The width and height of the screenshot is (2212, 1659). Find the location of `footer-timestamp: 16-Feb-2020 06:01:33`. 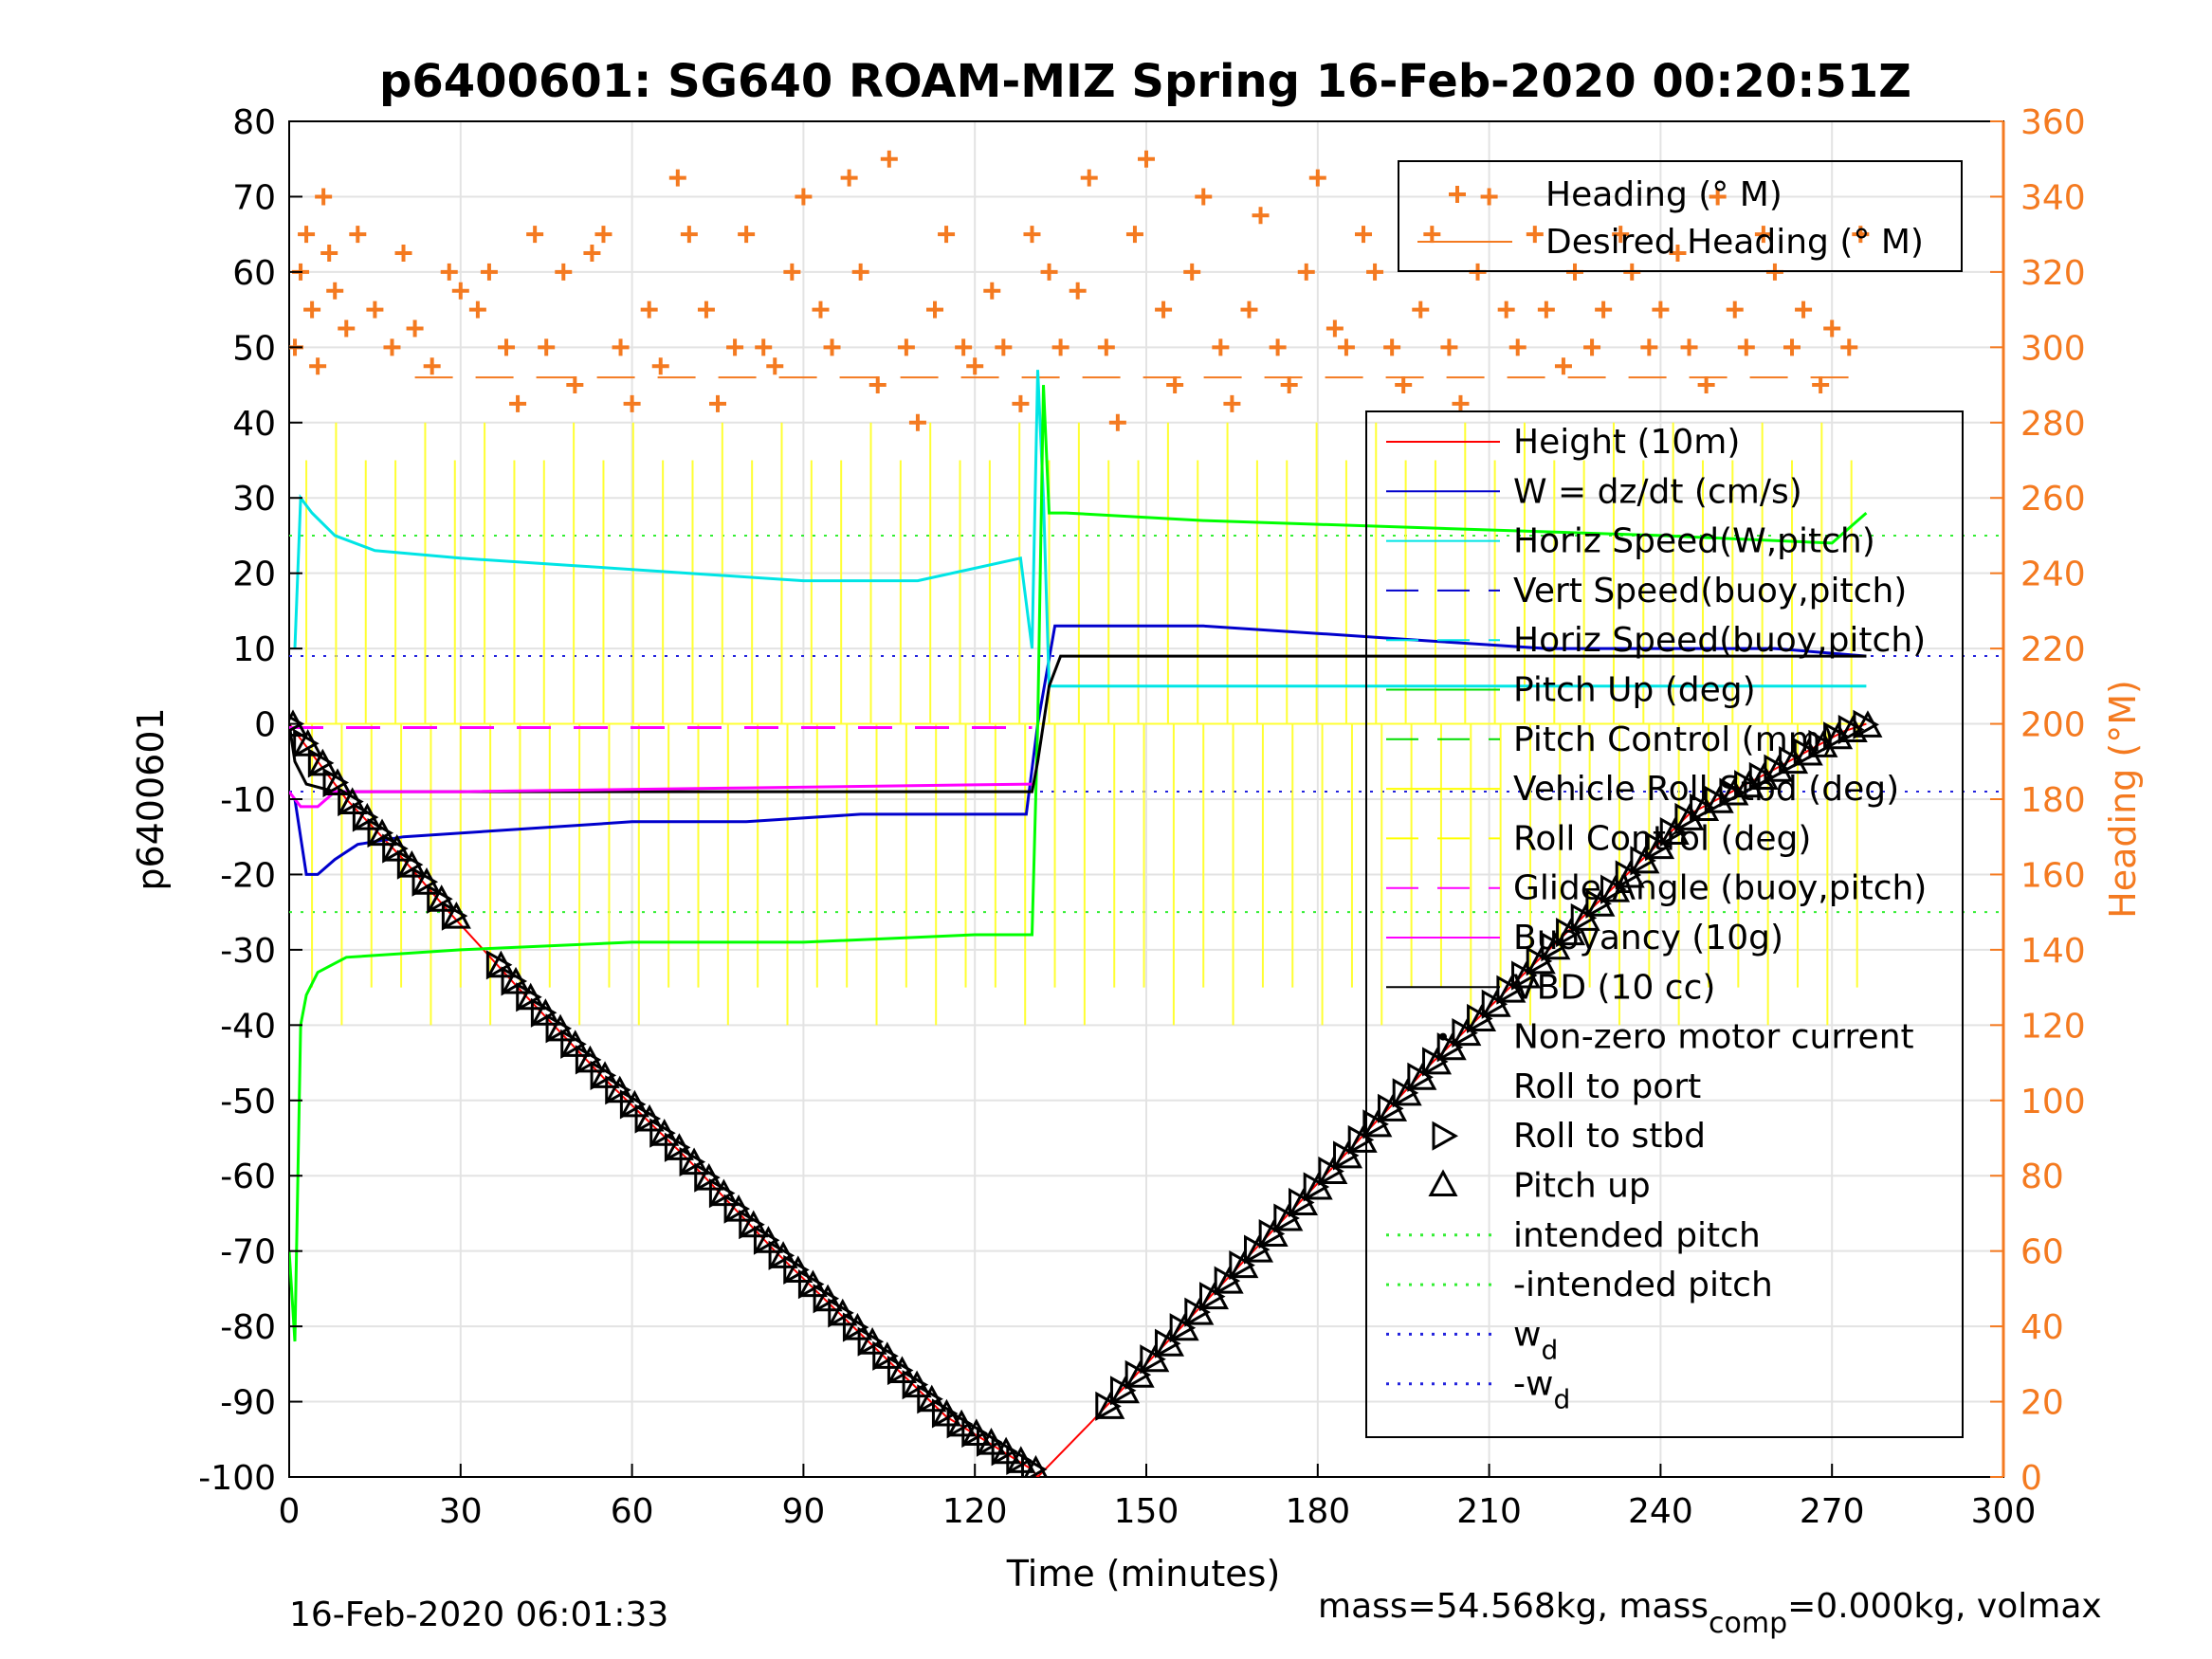

footer-timestamp: 16-Feb-2020 06:01:33 is located at coordinates (478, 1614).